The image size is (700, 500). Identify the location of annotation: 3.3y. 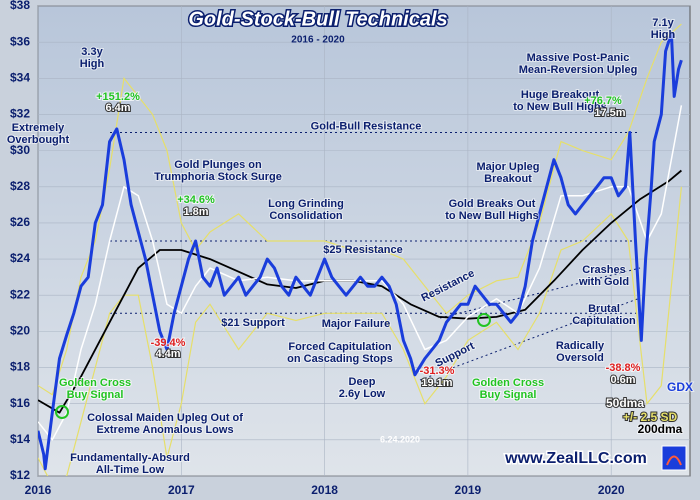
(92, 52).